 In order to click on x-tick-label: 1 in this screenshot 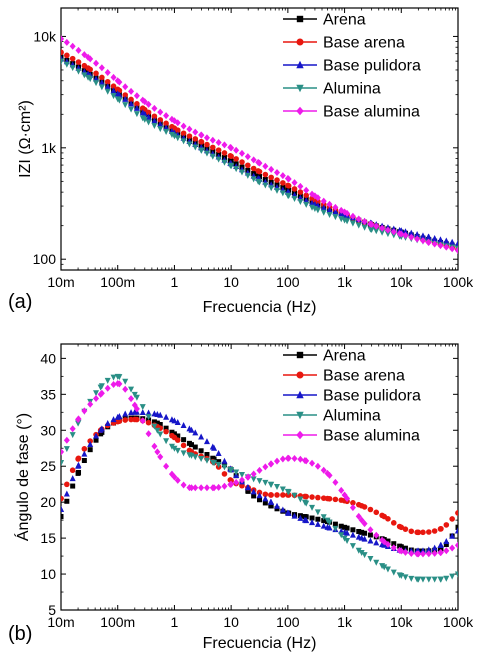, I will do `click(175, 282)`.